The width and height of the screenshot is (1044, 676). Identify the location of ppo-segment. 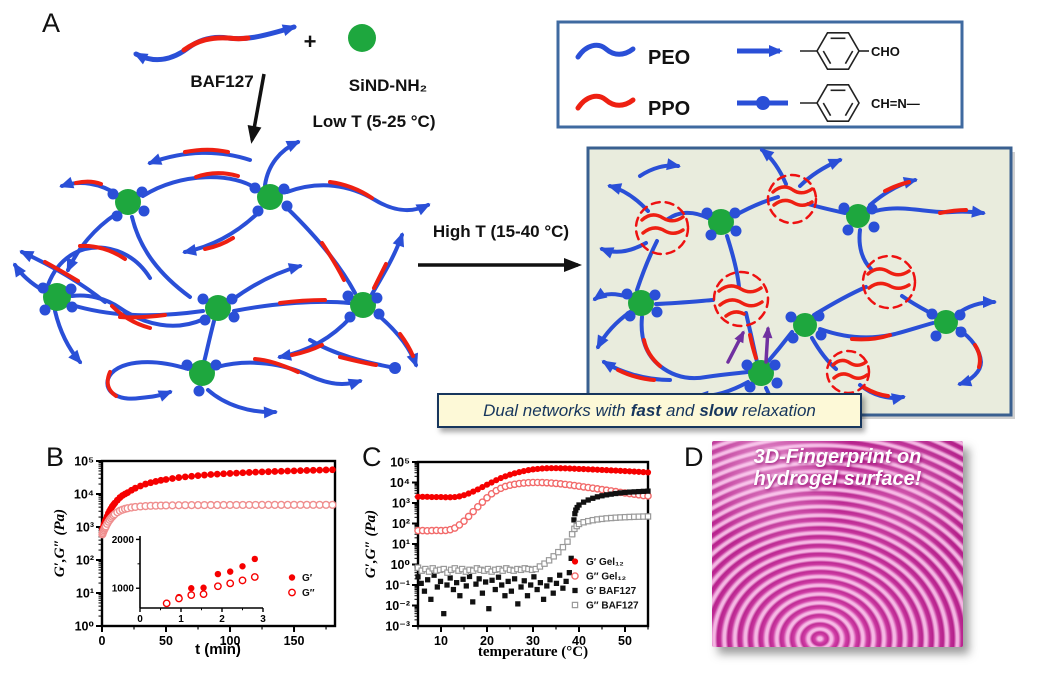
(216, 44).